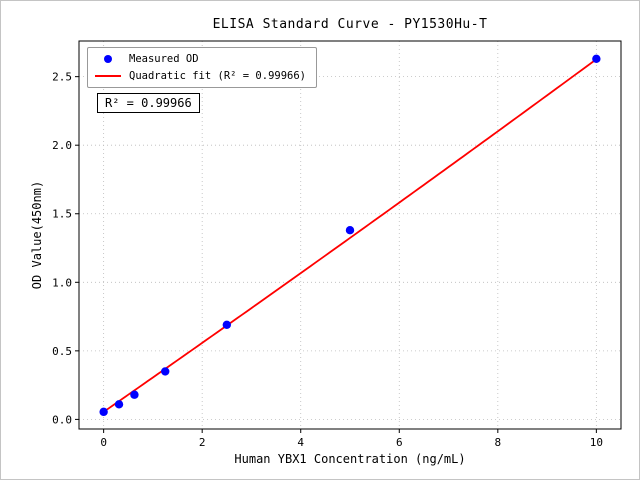  What do you see at coordinates (200, 59) in the screenshot?
I see `legend-entry-measured: Measured OD` at bounding box center [200, 59].